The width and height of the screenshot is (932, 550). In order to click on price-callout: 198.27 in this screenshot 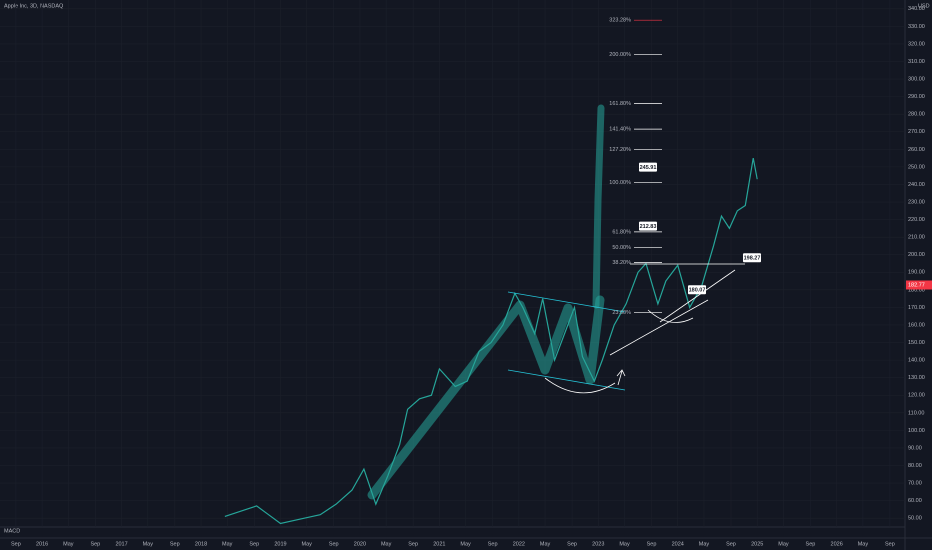, I will do `click(752, 259)`.